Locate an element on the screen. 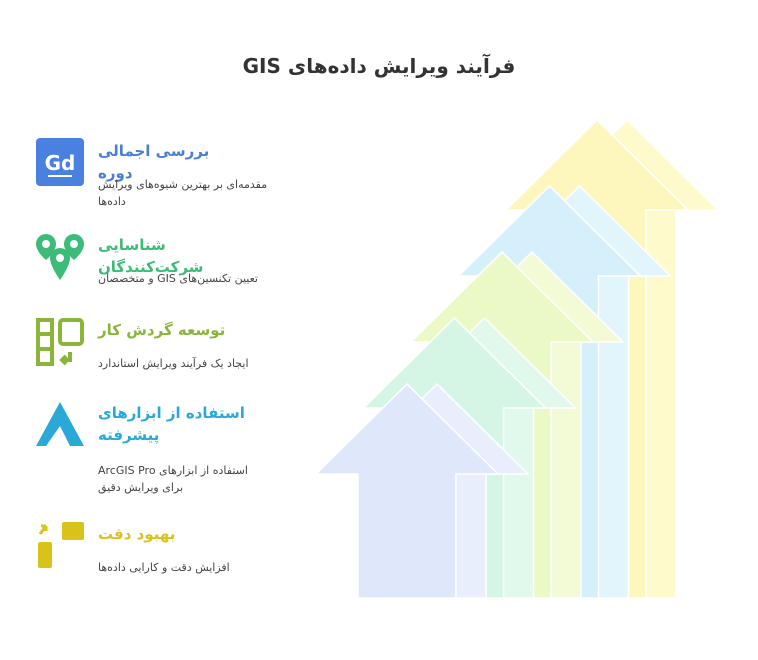 This screenshot has height=660, width=758. item-title: بهبود دقت is located at coordinates (137, 534).